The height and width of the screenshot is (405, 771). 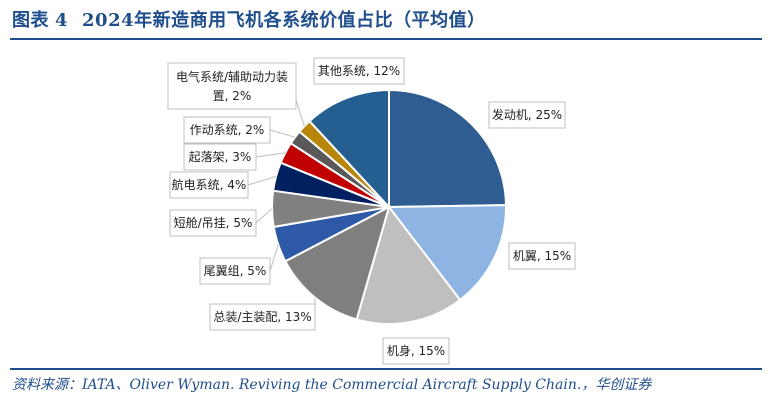 I want to click on slice-label-11: 其他系统, 12%, so click(x=359, y=71).